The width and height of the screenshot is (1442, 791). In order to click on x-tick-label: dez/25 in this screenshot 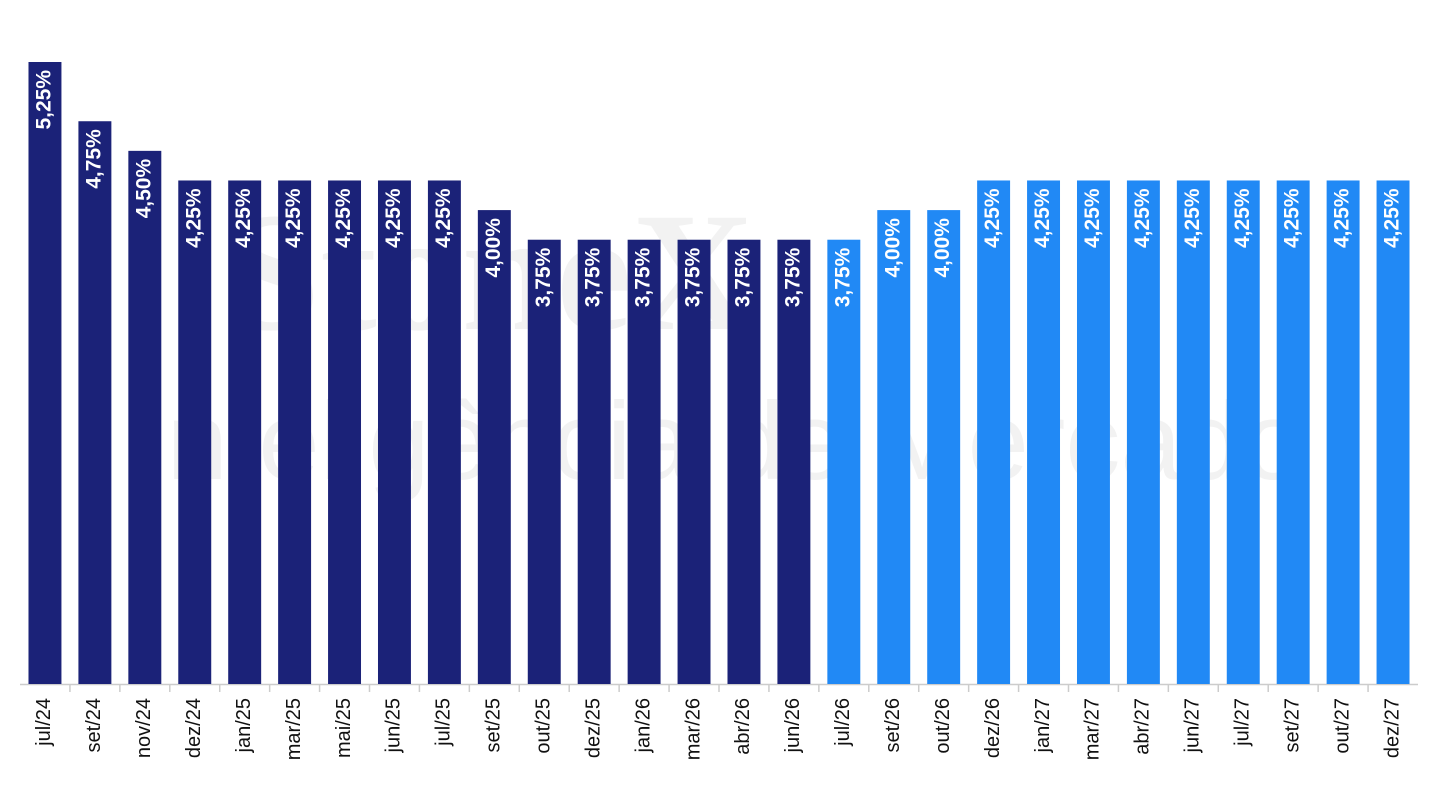, I will do `click(593, 728)`.